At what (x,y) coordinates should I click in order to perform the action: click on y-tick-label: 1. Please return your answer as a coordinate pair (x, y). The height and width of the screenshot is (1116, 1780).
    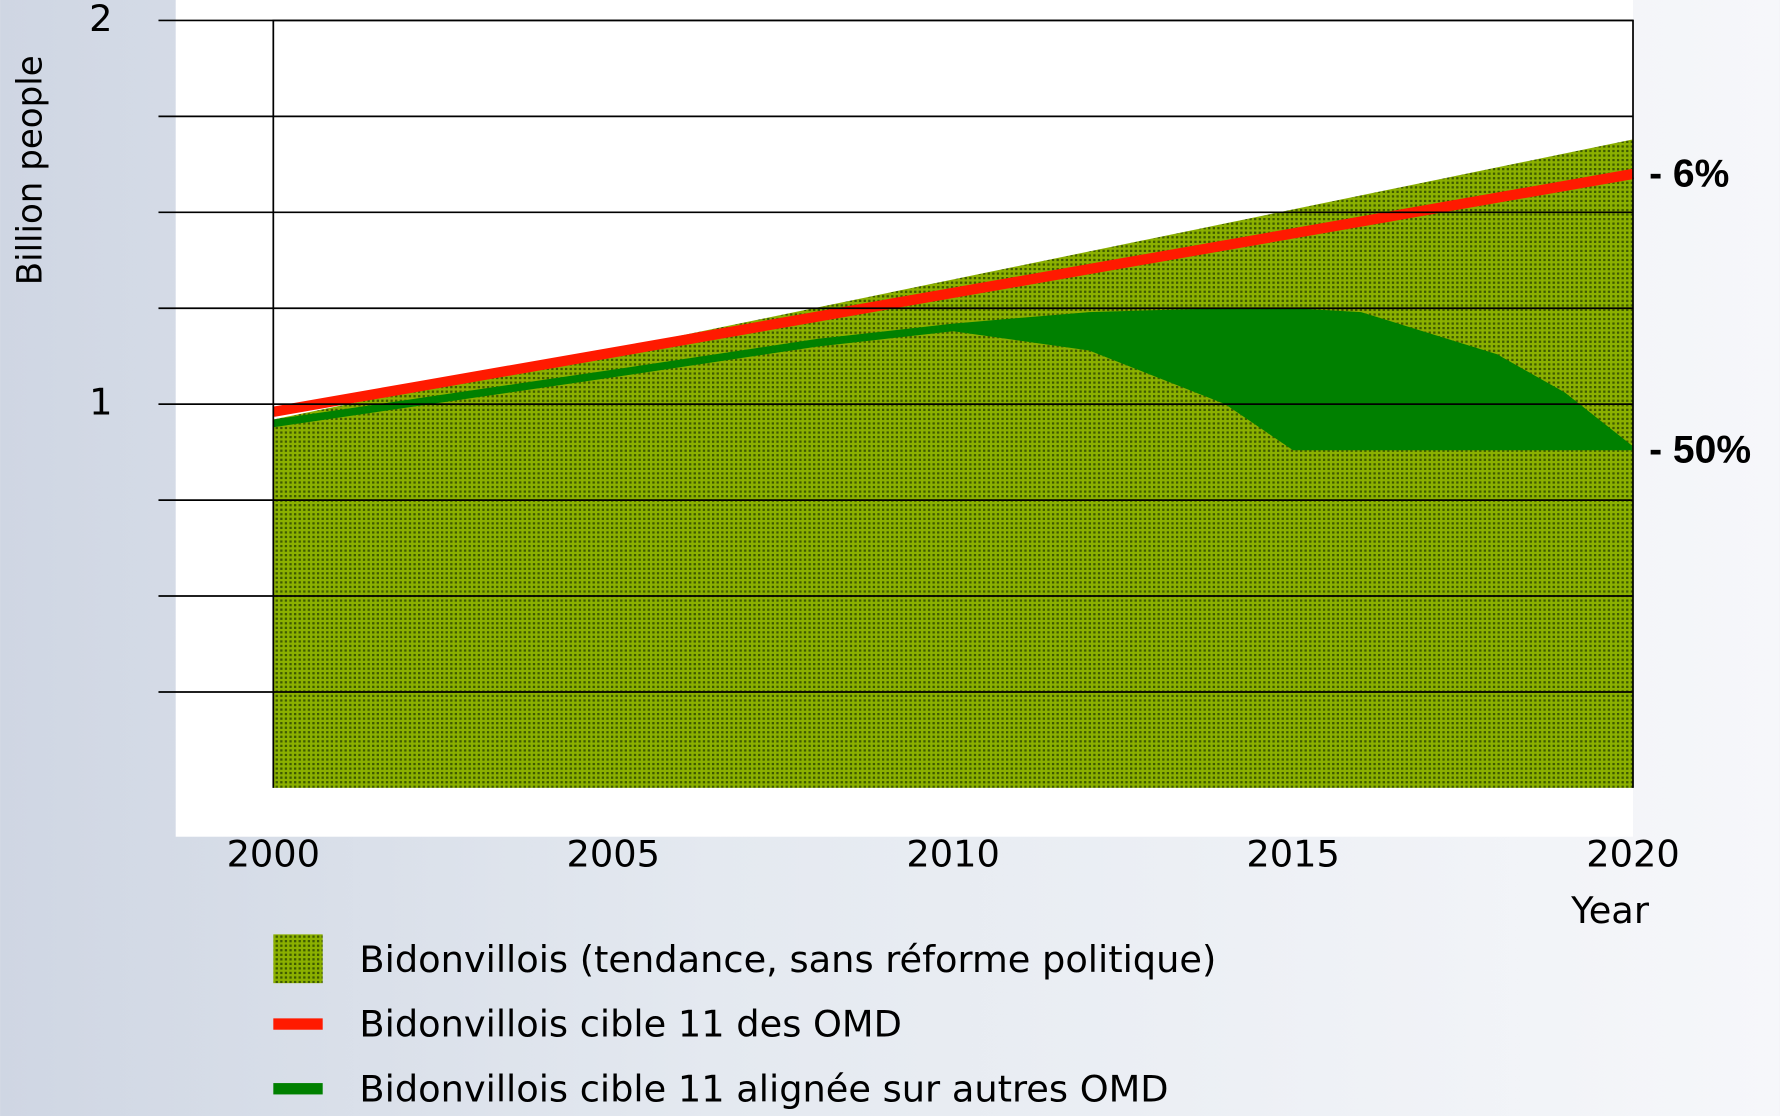
    Looking at the image, I should click on (100, 402).